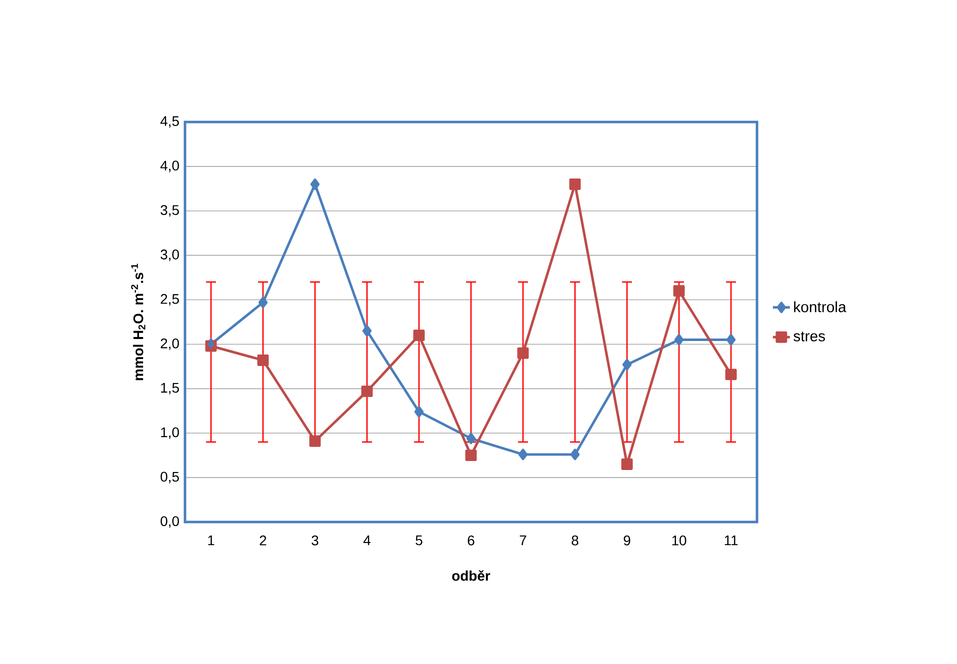  Describe the element at coordinates (169, 122) in the screenshot. I see `y-tick-label: 4,5` at that location.